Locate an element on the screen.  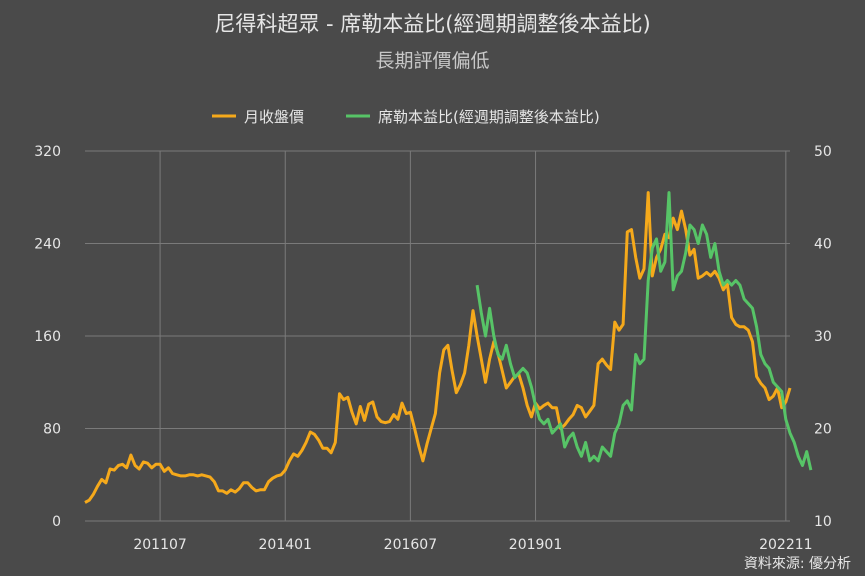
y-right-tick-label: 20 is located at coordinates (823, 430).